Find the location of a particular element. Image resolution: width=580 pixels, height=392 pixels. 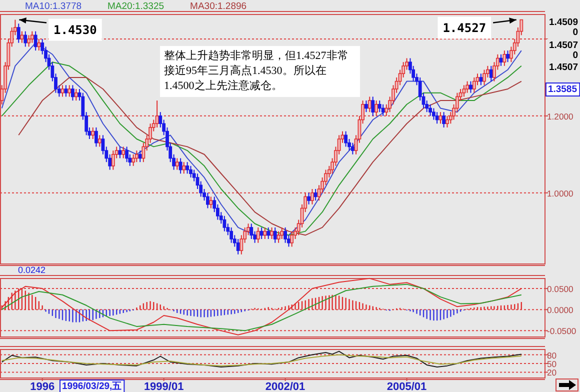

annotation: 1.4527 is located at coordinates (464, 27).